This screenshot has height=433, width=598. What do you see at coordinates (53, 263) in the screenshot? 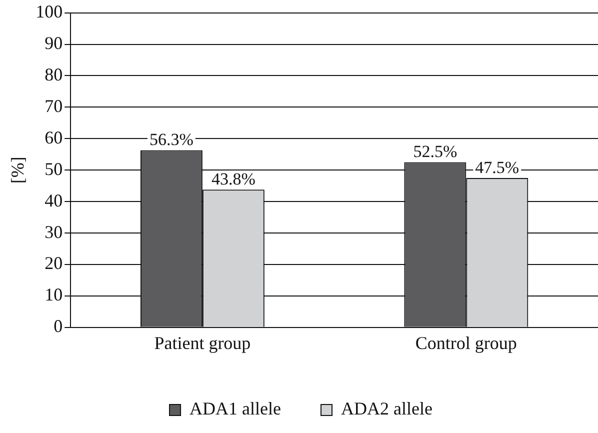
I see `y-tick-label: 20` at bounding box center [53, 263].